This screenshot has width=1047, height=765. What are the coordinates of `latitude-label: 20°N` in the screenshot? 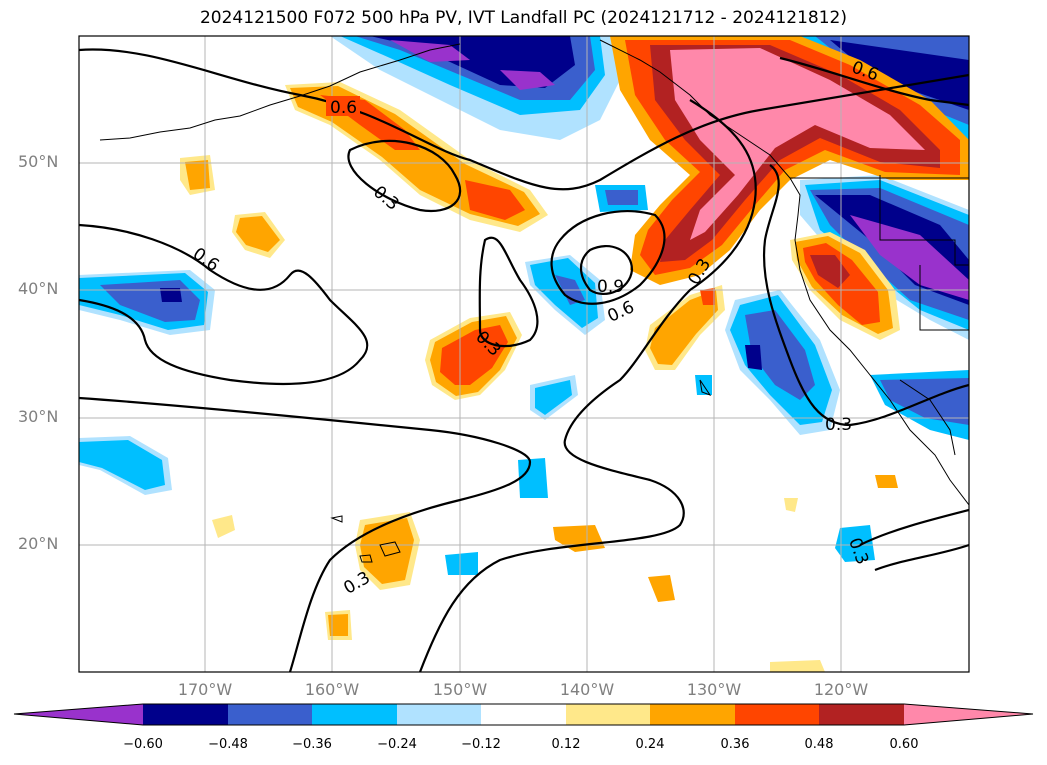 It's located at (38, 543).